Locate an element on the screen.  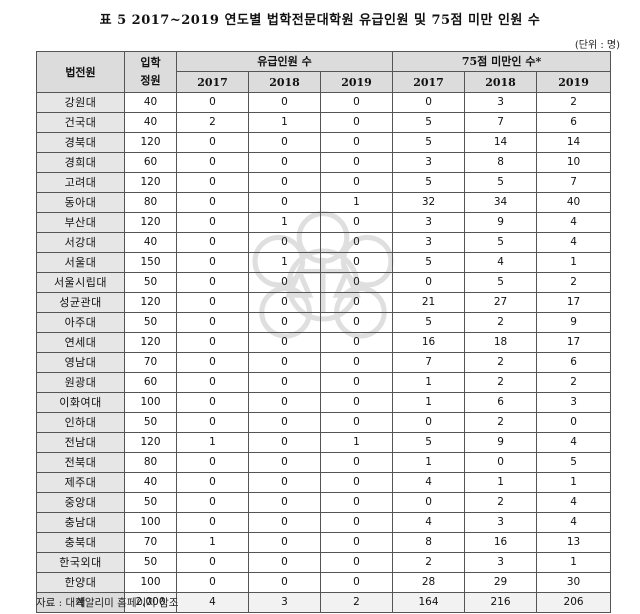
quota-cell: 100 is located at coordinates (150, 582).